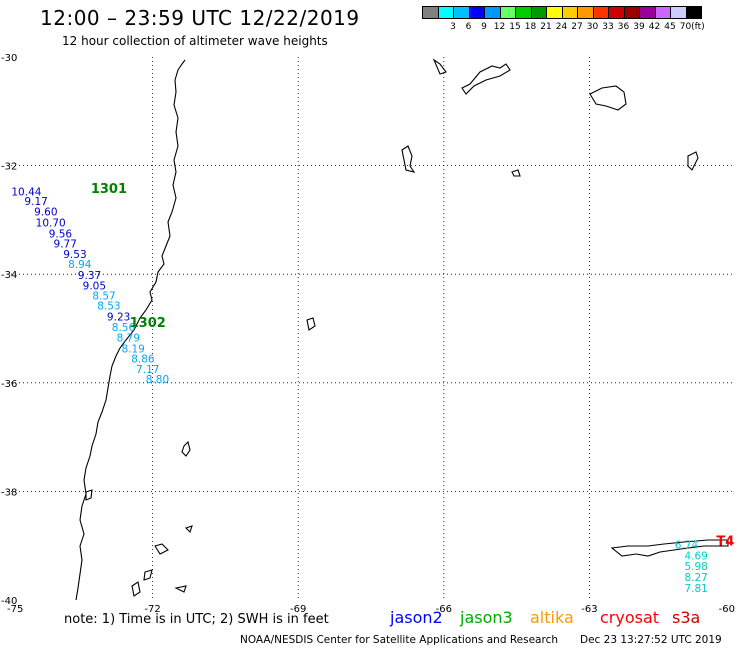  I want to click on wave-height-value: 8.86, so click(143, 360).